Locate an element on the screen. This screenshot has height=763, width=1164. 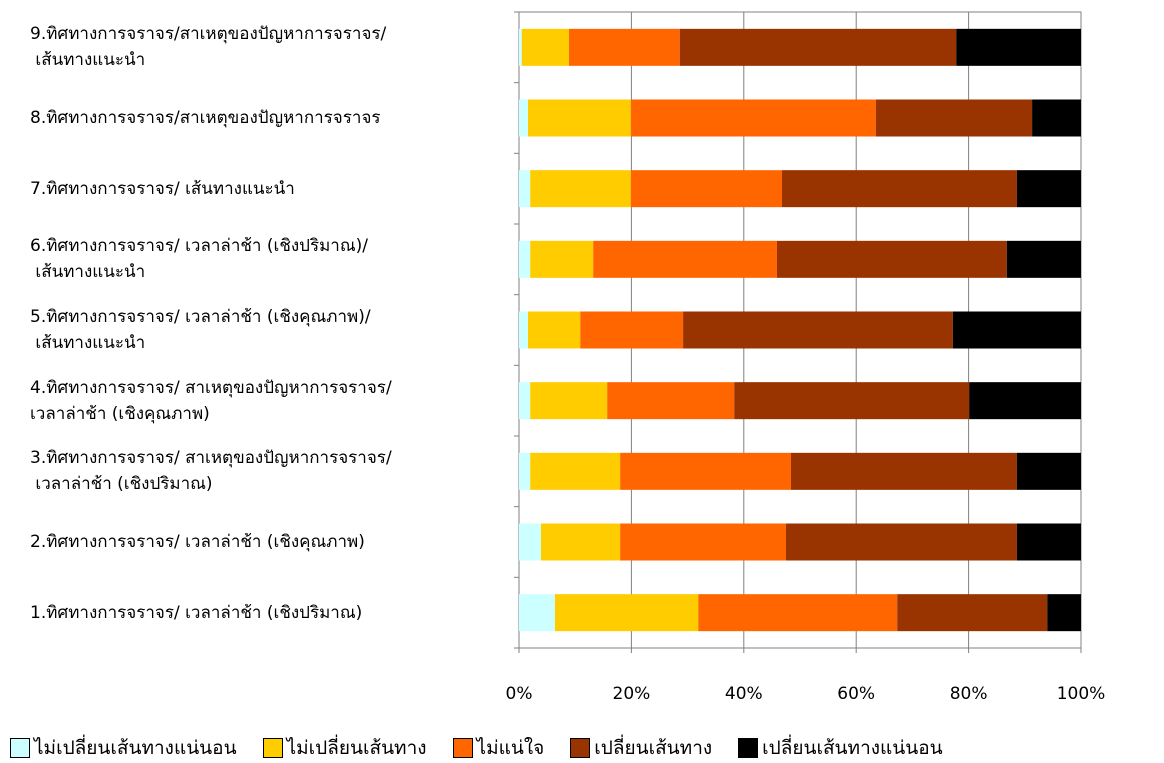
category-label: 7.ทิศทางการจราจร/ เส้นทางแนะนำ is located at coordinates (162, 188).